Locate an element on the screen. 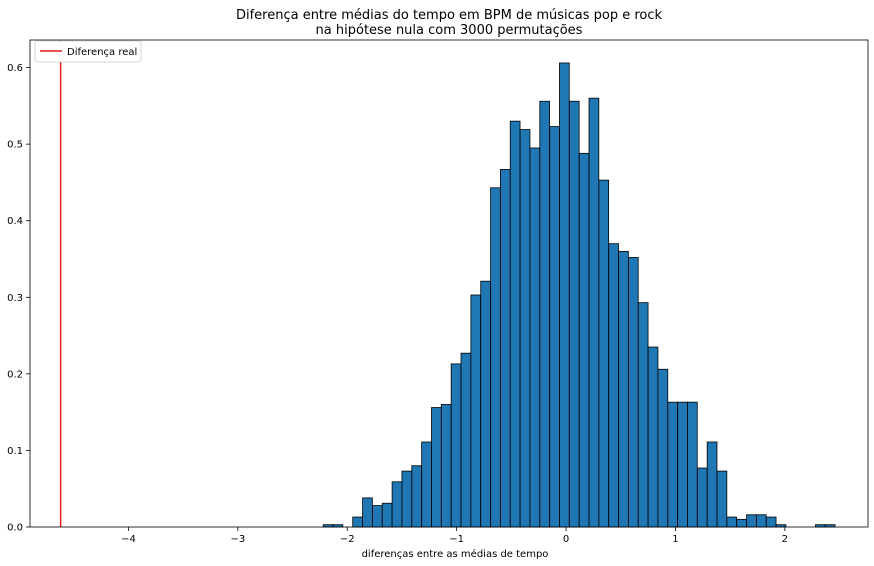 This screenshot has width=874, height=566. x-axis-ticks: −4 −3 −2 −1 0 1 2 is located at coordinates (454, 536).